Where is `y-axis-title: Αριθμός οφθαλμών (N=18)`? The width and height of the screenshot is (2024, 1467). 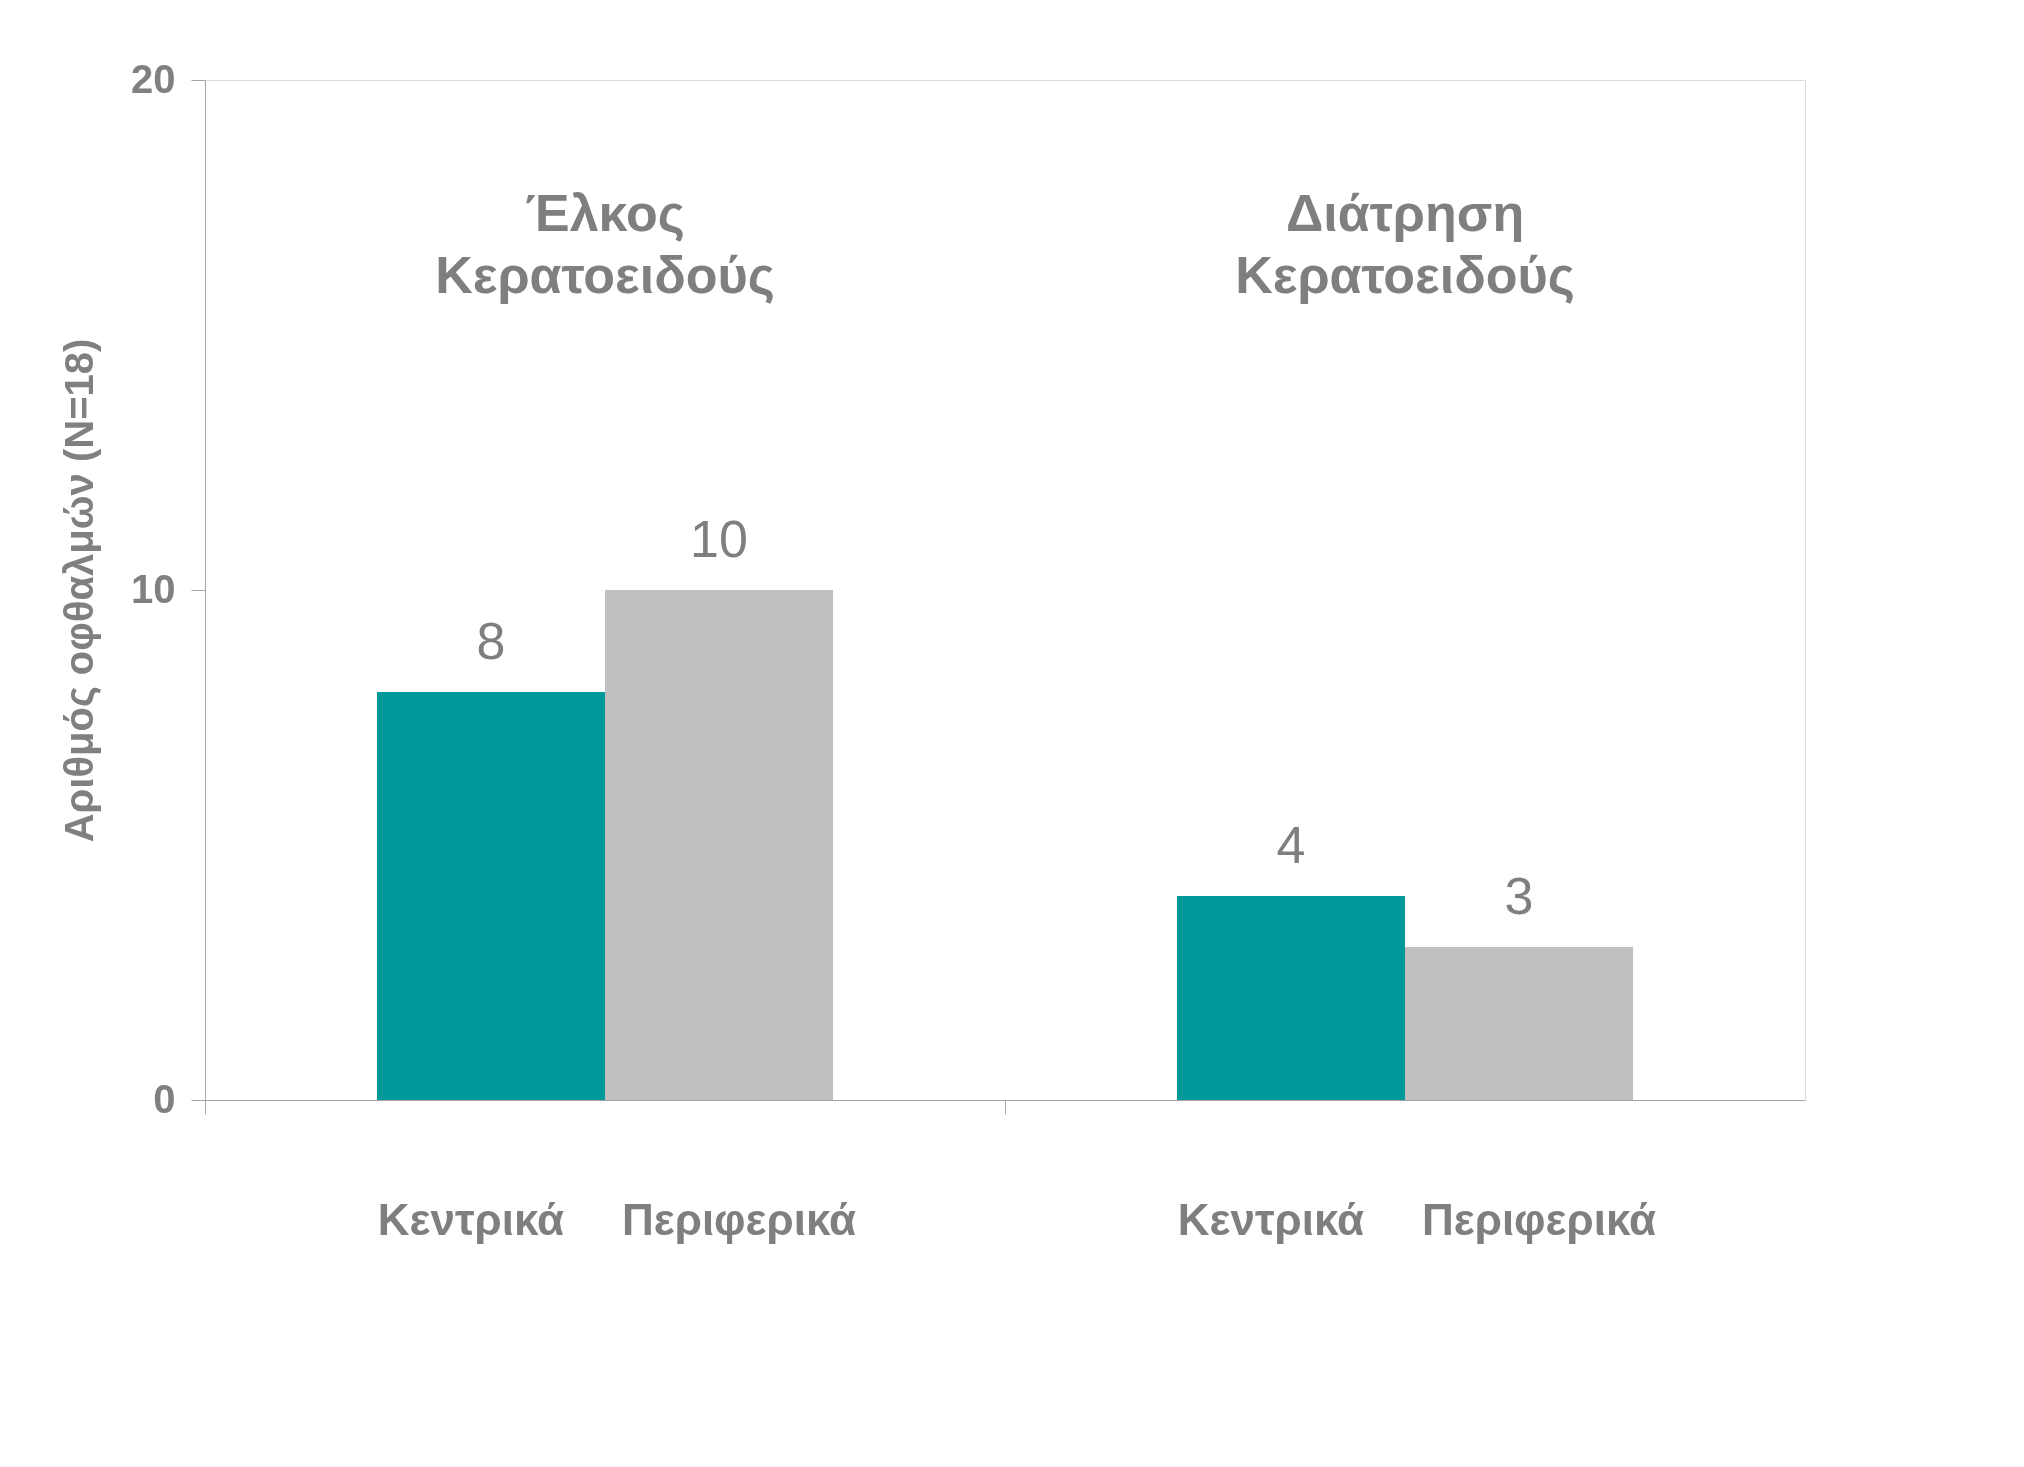 y-axis-title: Αριθμός οφθαλμών (N=18) is located at coordinates (80, 590).